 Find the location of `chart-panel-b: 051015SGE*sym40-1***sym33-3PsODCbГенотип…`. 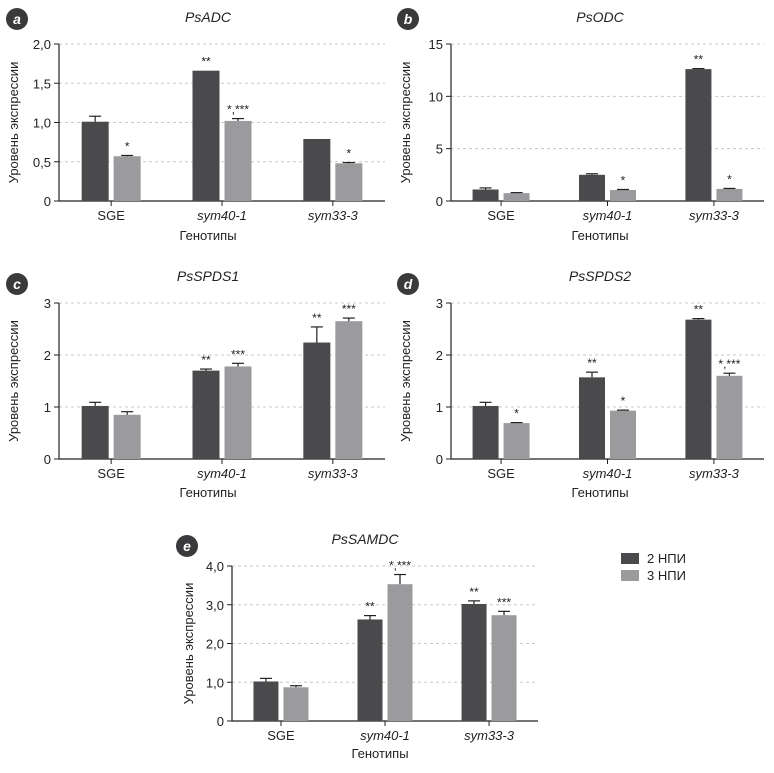

chart-panel-b: 051015SGE*sym40-1***sym33-3PsODCbГенотип… is located at coordinates (580, 125).